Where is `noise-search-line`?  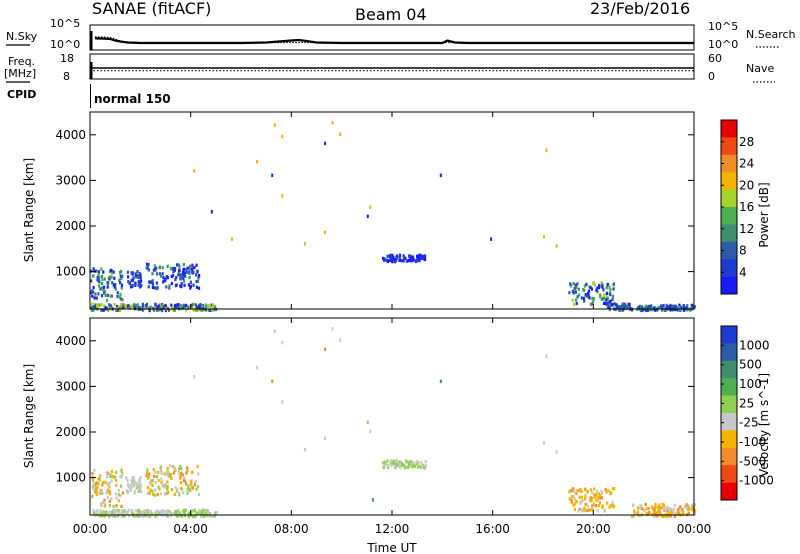
noise-search-line is located at coordinates (394, 40).